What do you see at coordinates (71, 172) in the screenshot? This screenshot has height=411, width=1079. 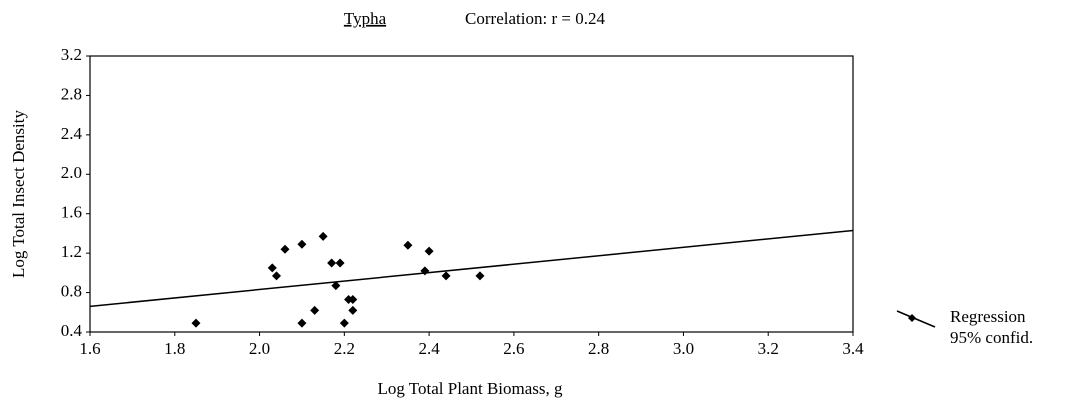 I see `y-tick-label: 2.0` at bounding box center [71, 172].